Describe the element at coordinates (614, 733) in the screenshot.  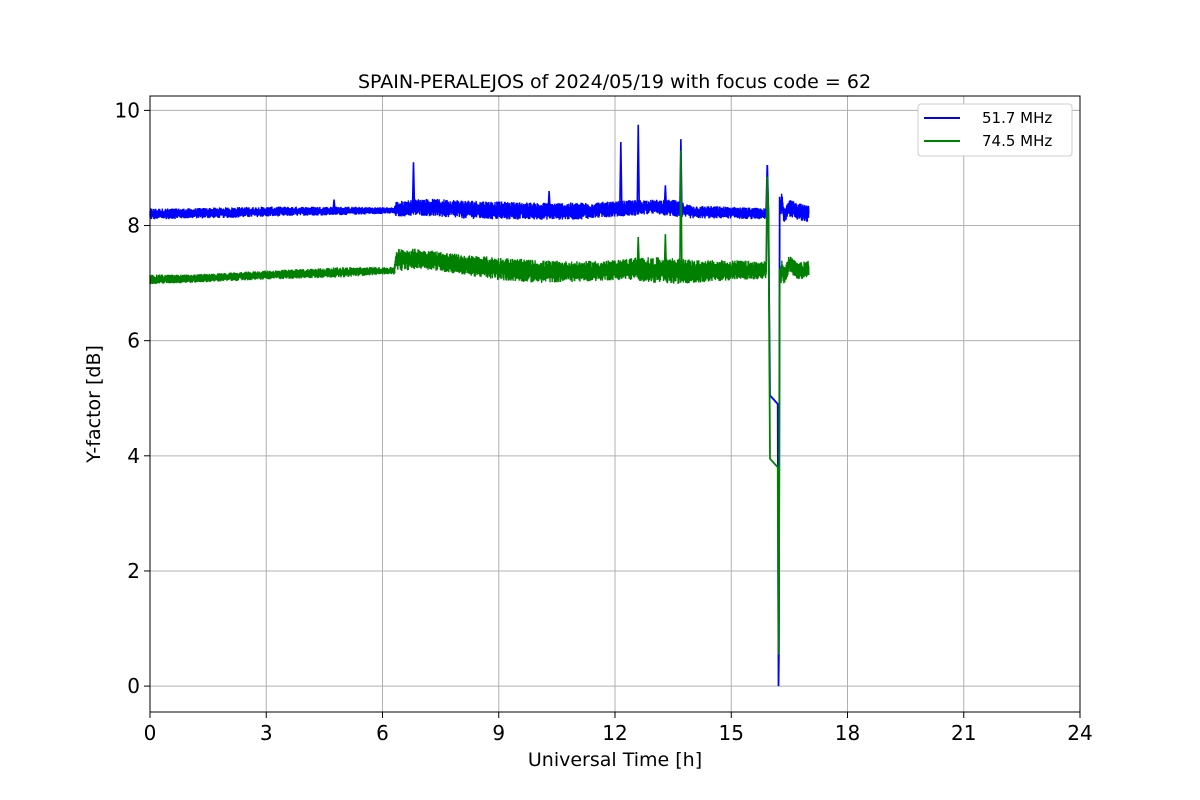
I see `x-tick-label: 12` at that location.